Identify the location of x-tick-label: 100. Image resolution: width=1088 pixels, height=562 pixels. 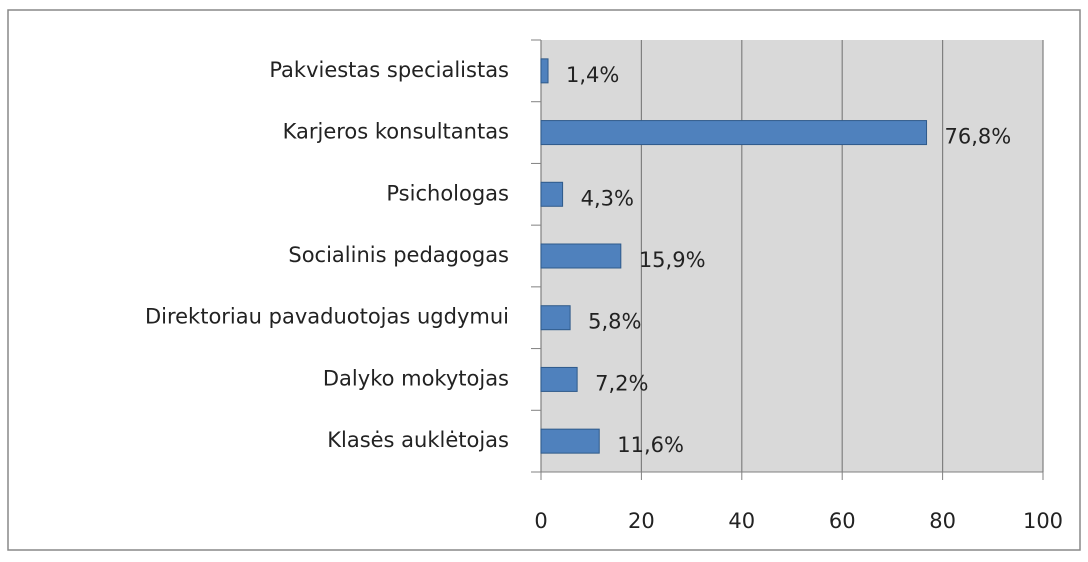
(1043, 521).